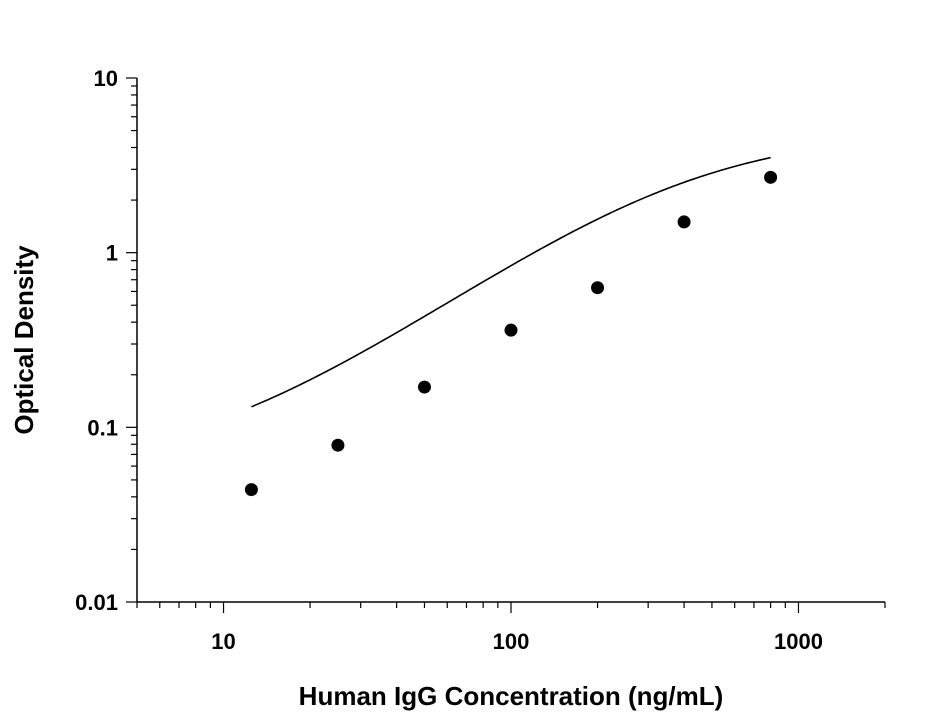 This screenshot has height=718, width=926. I want to click on x-tick-label: 100, so click(511, 641).